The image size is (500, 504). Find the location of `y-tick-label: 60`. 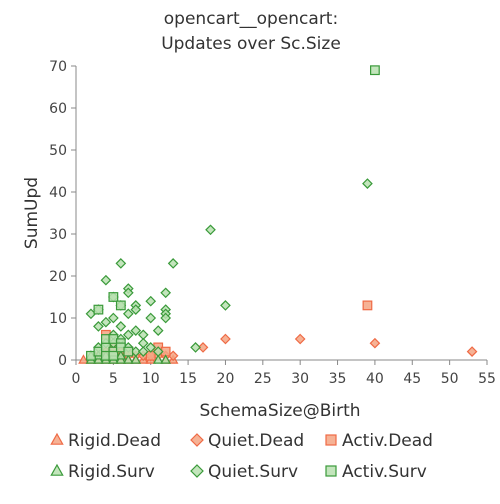

y-tick-label: 60 is located at coordinates (58, 109).